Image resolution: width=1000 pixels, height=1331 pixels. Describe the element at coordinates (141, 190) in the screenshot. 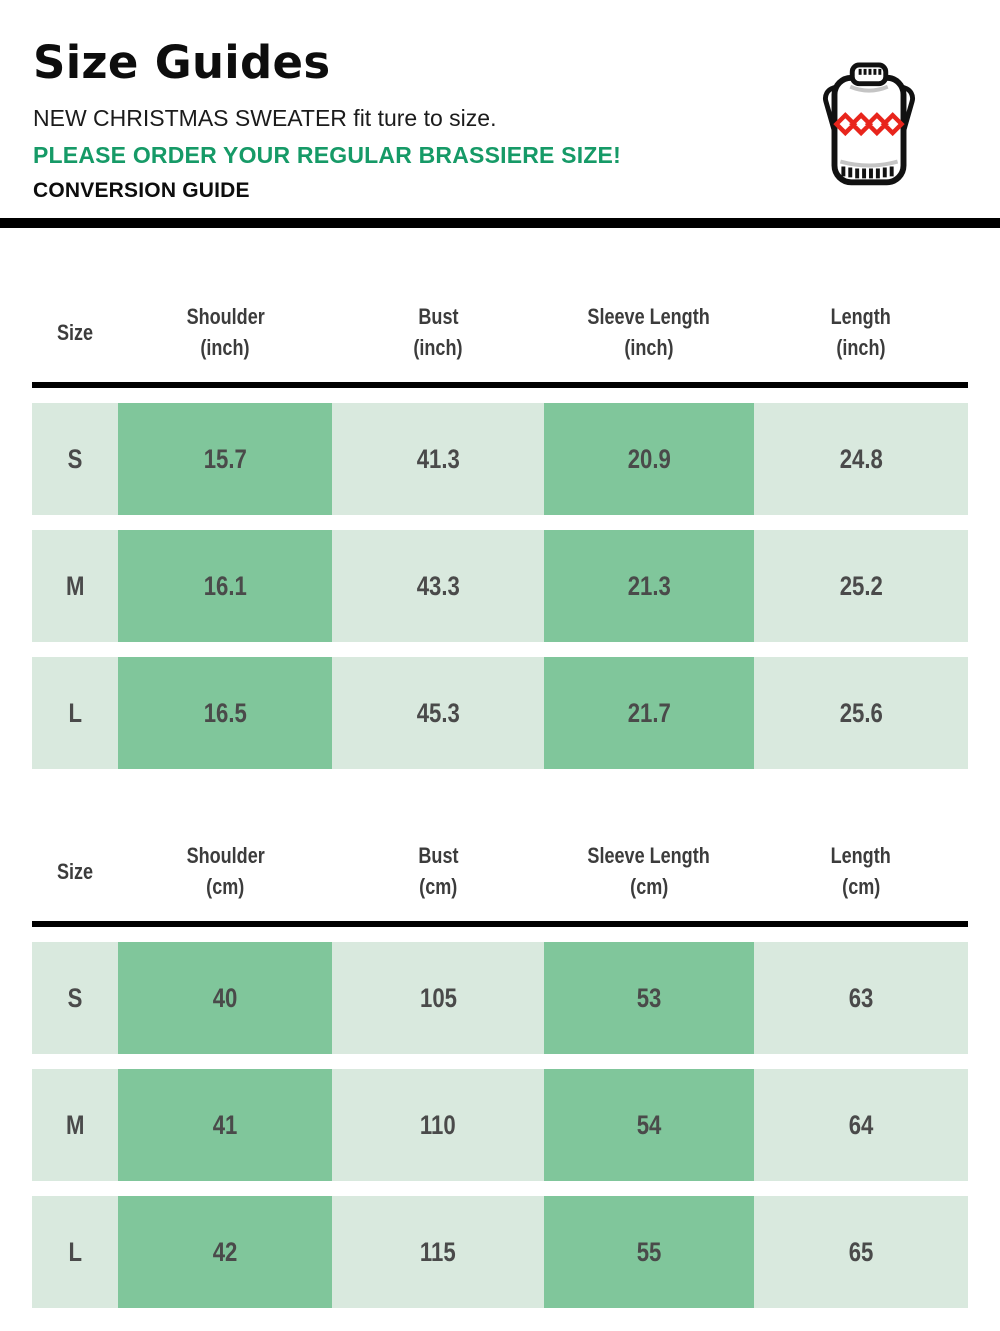

I see `conversion-guide-label: CONVERSION GUIDE` at that location.